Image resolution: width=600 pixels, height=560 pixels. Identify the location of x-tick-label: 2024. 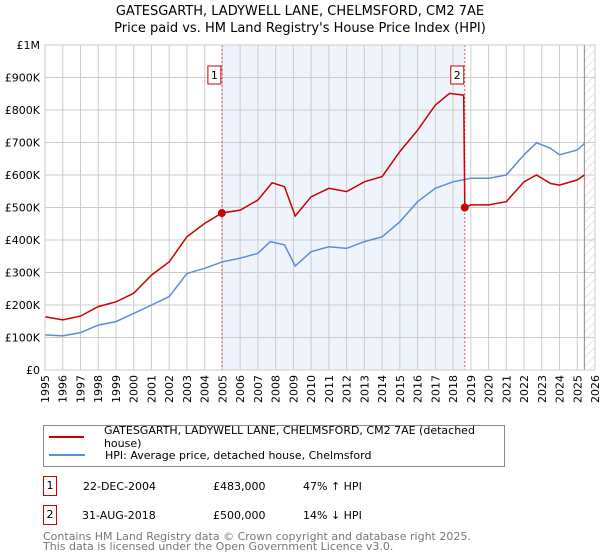
(560, 389).